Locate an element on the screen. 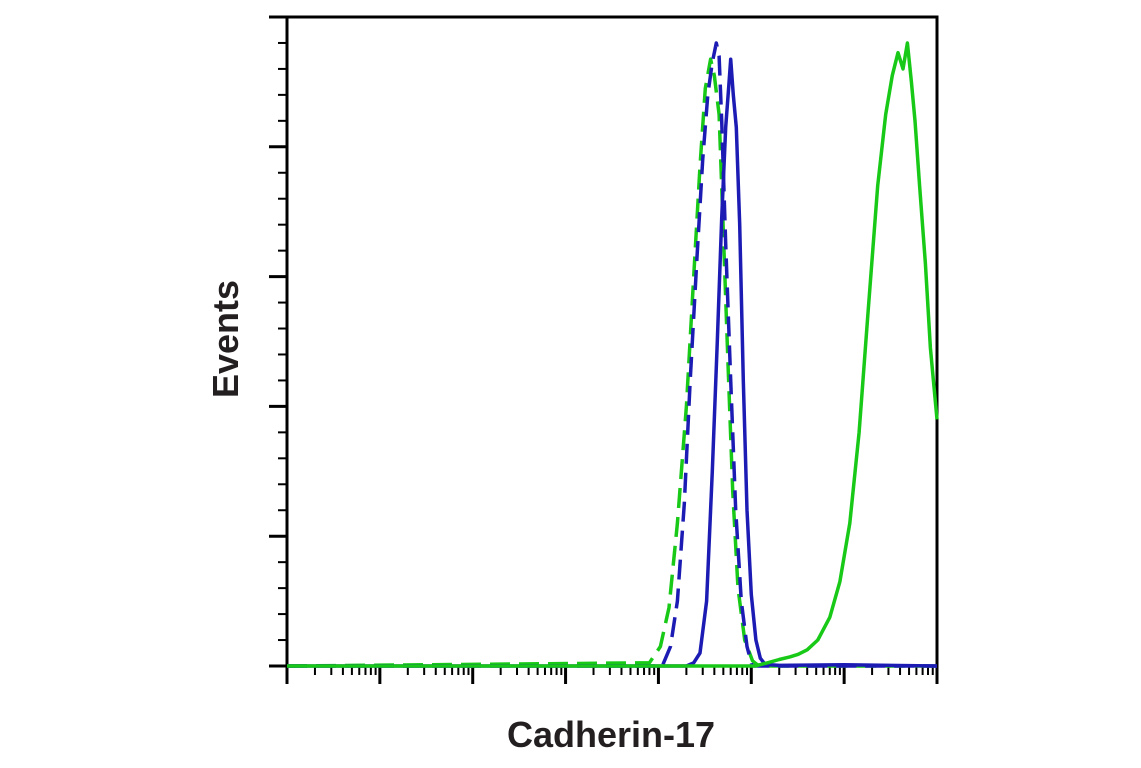 The image size is (1141, 768). x-axis-title: Cadherin-17 is located at coordinates (611, 734).